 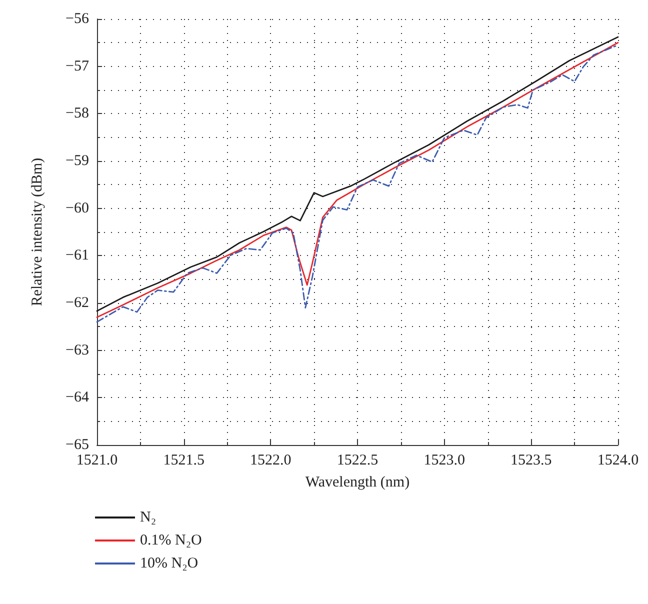 I want to click on y-tick-label: −58, so click(x=77, y=114).